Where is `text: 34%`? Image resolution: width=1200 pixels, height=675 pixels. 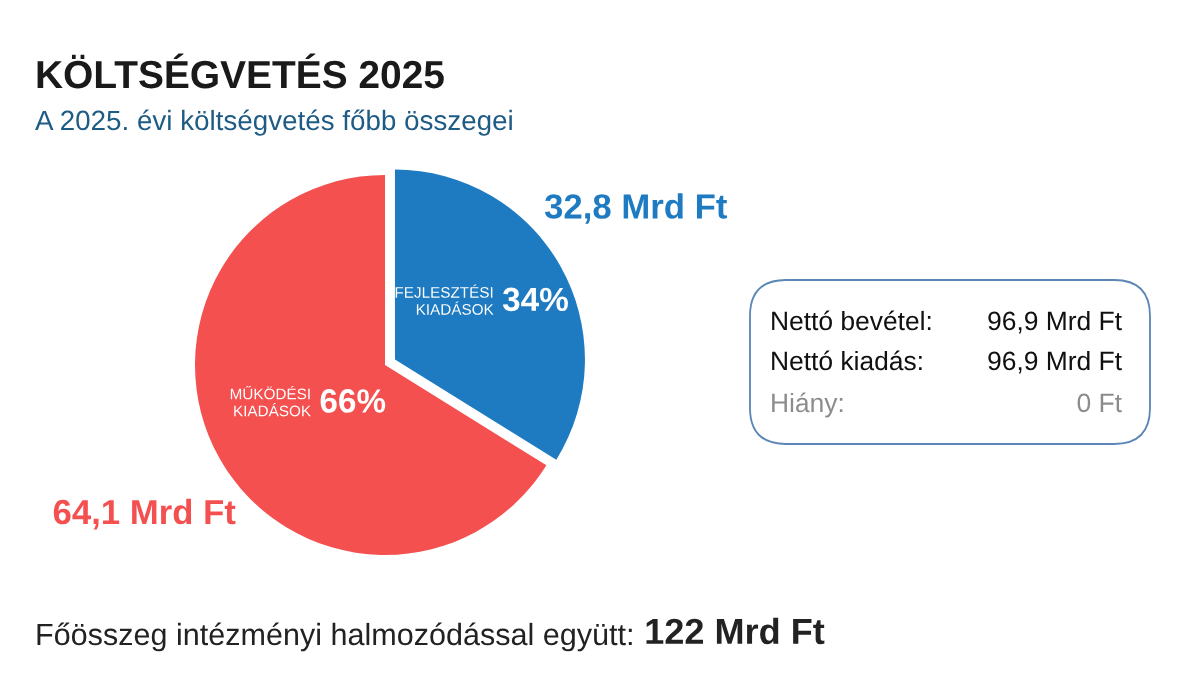 text: 34% is located at coordinates (535, 299).